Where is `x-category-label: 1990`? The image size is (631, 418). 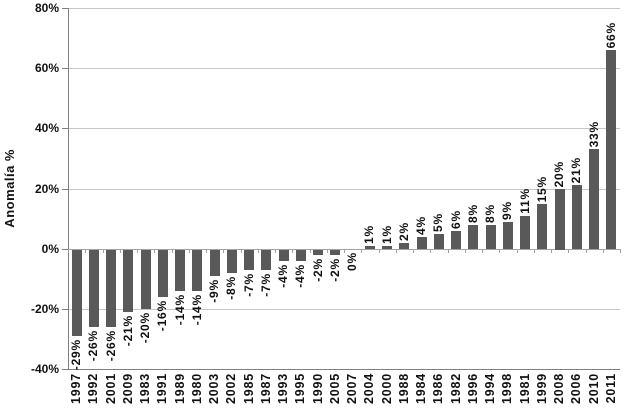 x-category-label: 1990 is located at coordinates (318, 389).